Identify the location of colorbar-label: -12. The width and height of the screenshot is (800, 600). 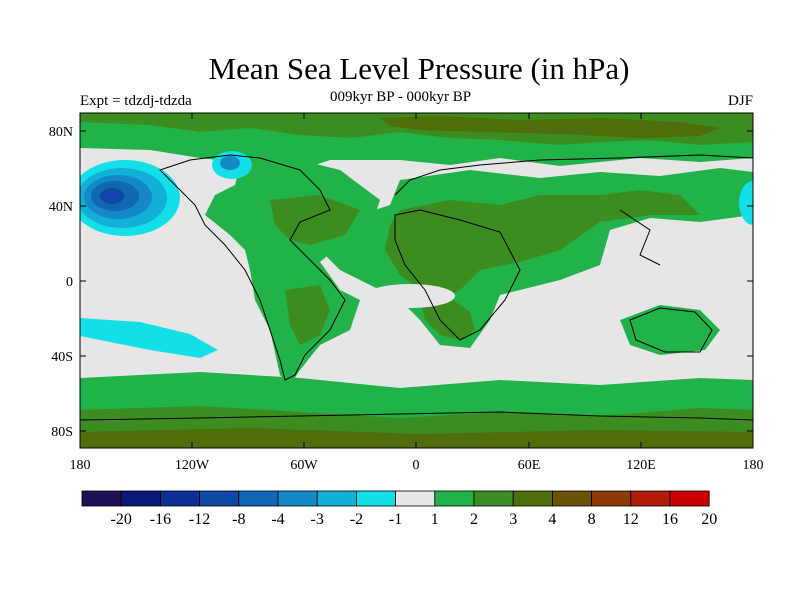
(199, 519).